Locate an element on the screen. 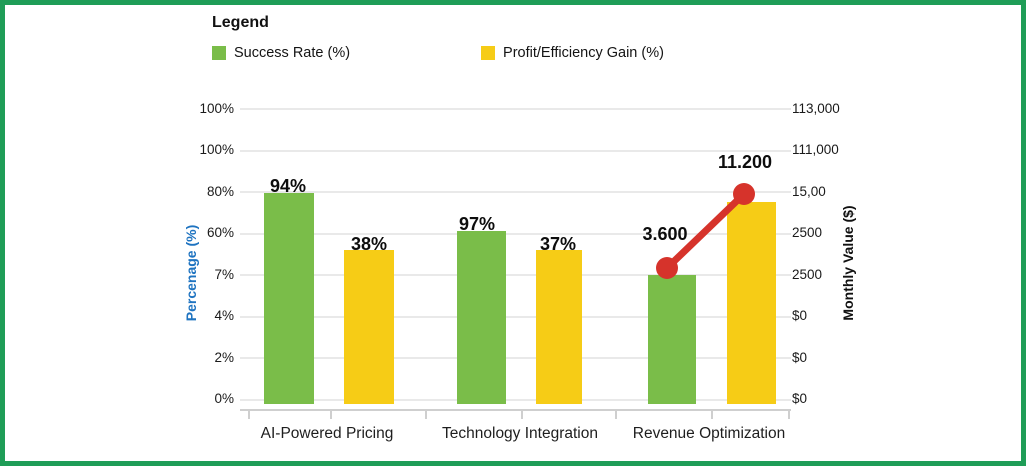 Image resolution: width=1026 pixels, height=471 pixels. value-label: 97% is located at coordinates (477, 224).